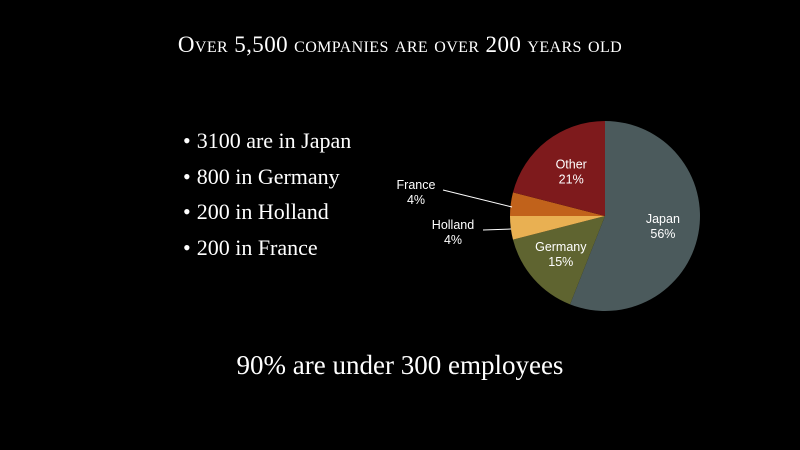 This screenshot has width=800, height=450. I want to click on slice-label-japan: Japan 56%, so click(663, 226).